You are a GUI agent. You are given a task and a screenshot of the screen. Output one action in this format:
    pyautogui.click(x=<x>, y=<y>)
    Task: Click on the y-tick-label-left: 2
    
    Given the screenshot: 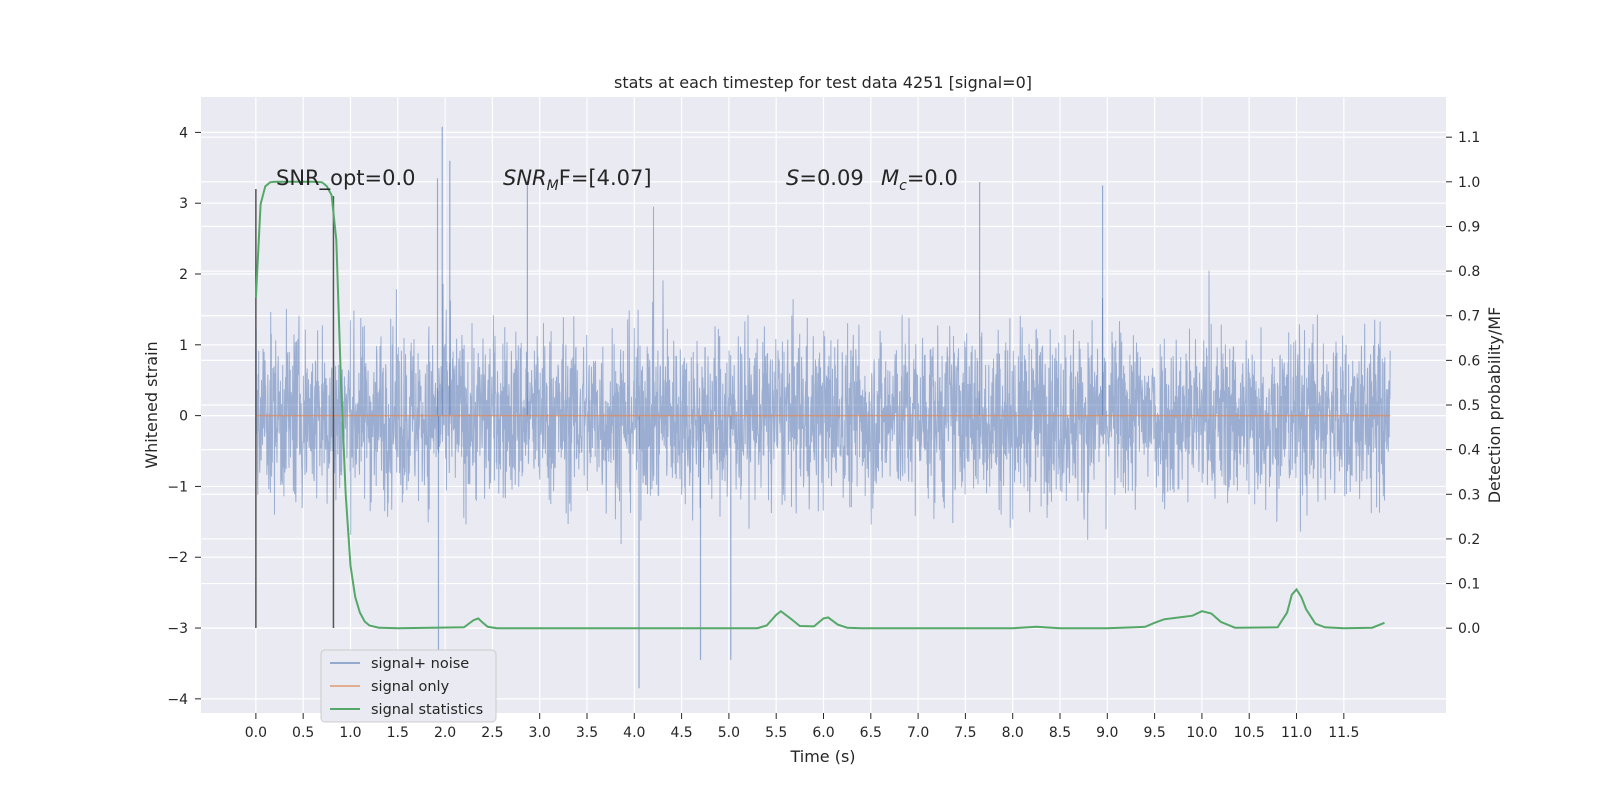 What is the action you would take?
    pyautogui.click(x=183, y=275)
    